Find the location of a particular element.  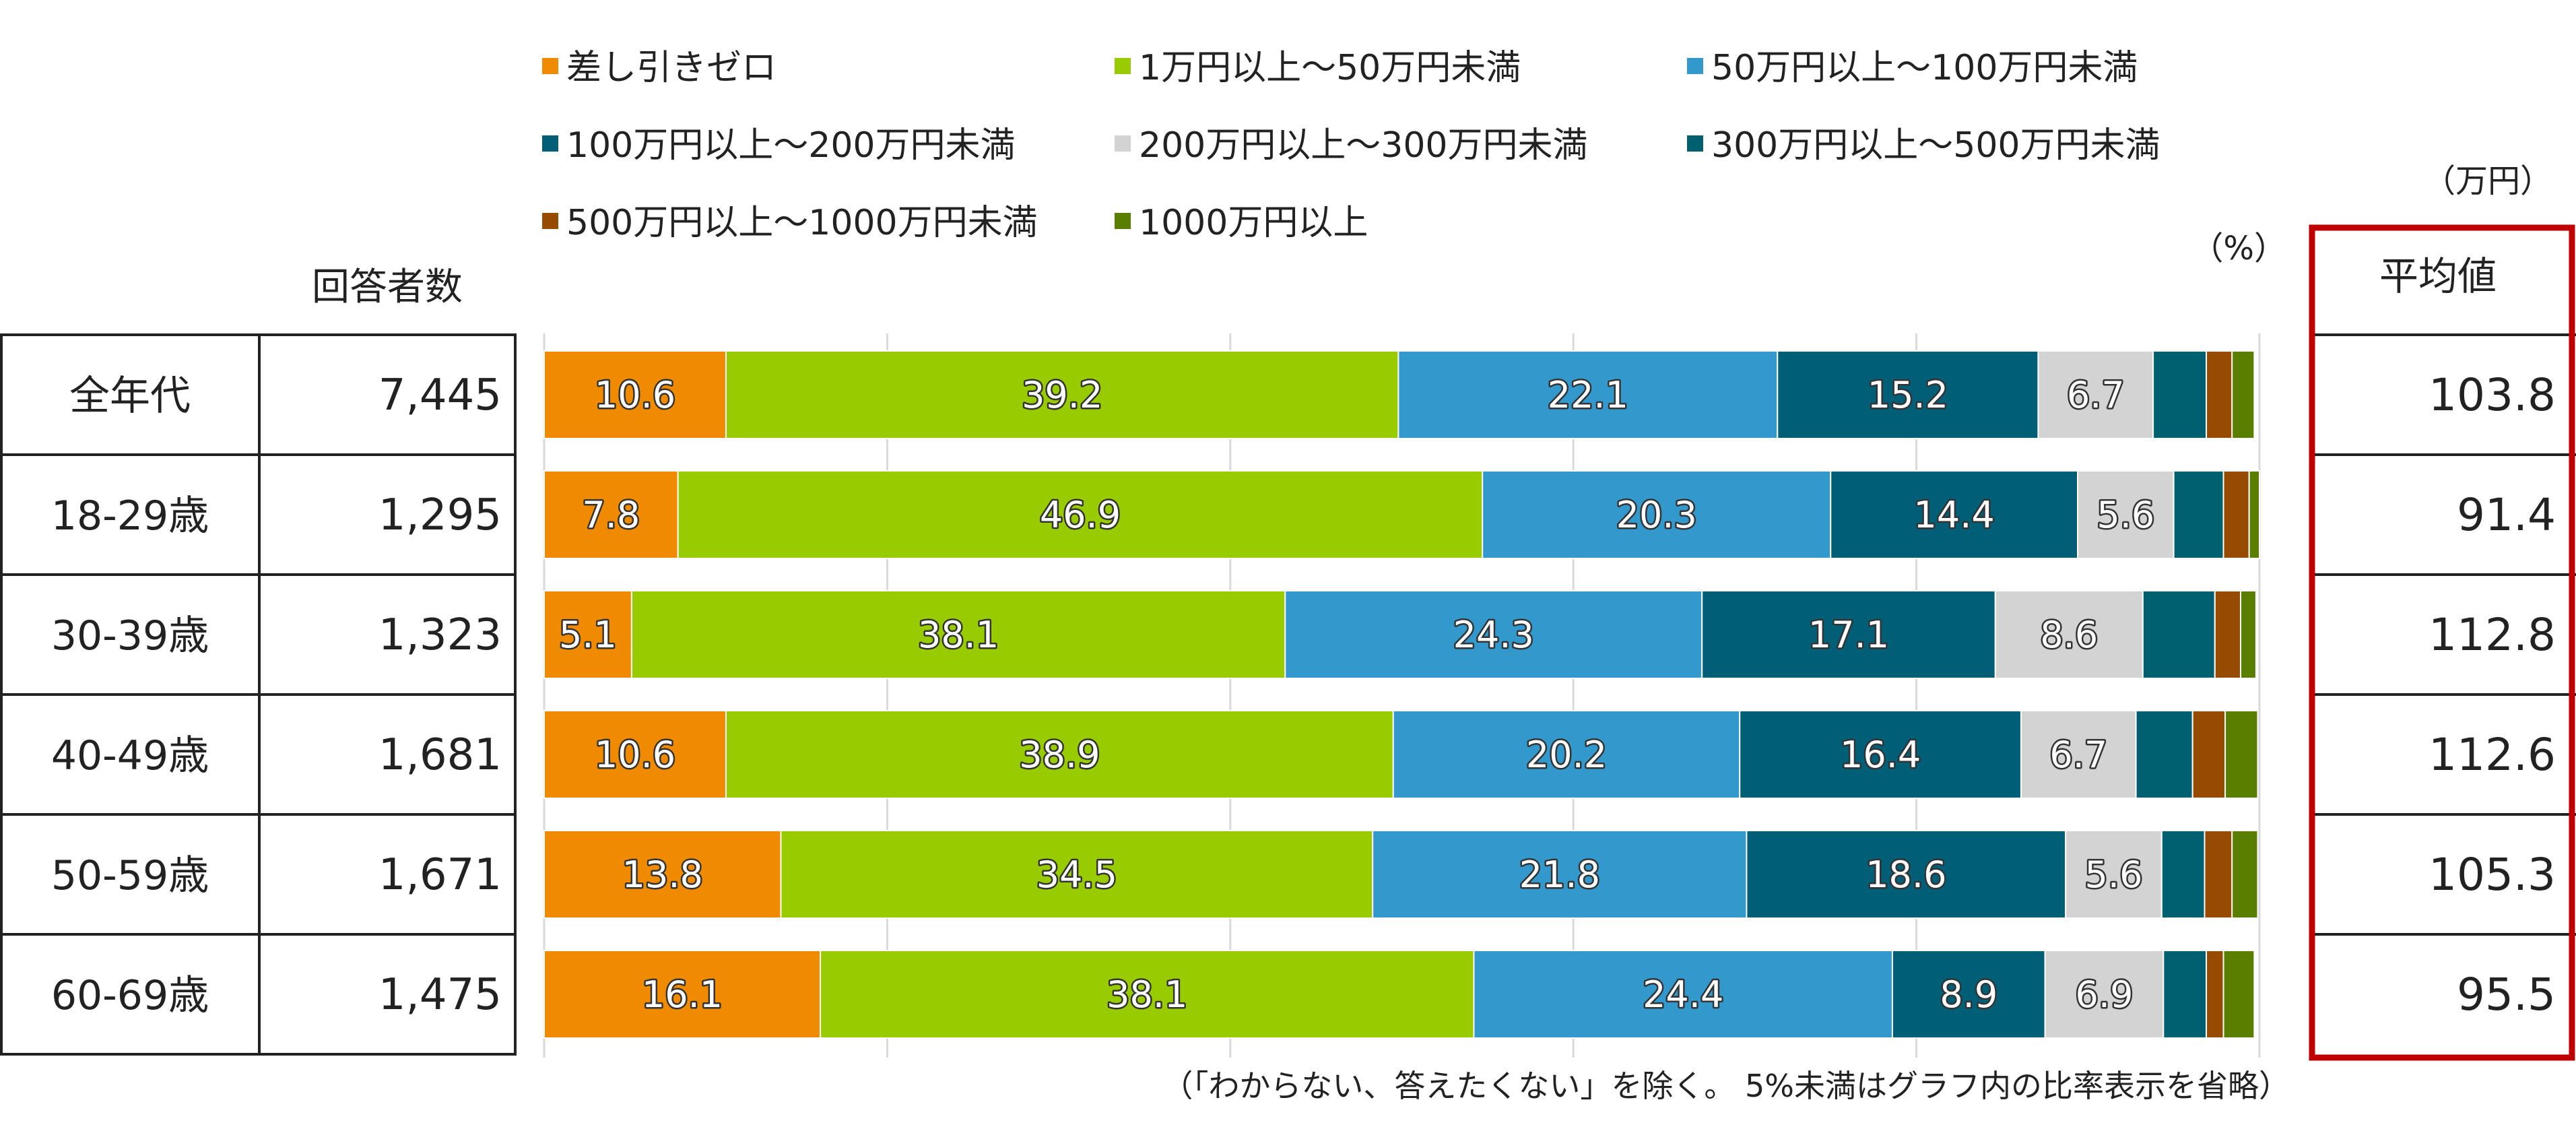

data-label: 18.6 is located at coordinates (1905, 874).